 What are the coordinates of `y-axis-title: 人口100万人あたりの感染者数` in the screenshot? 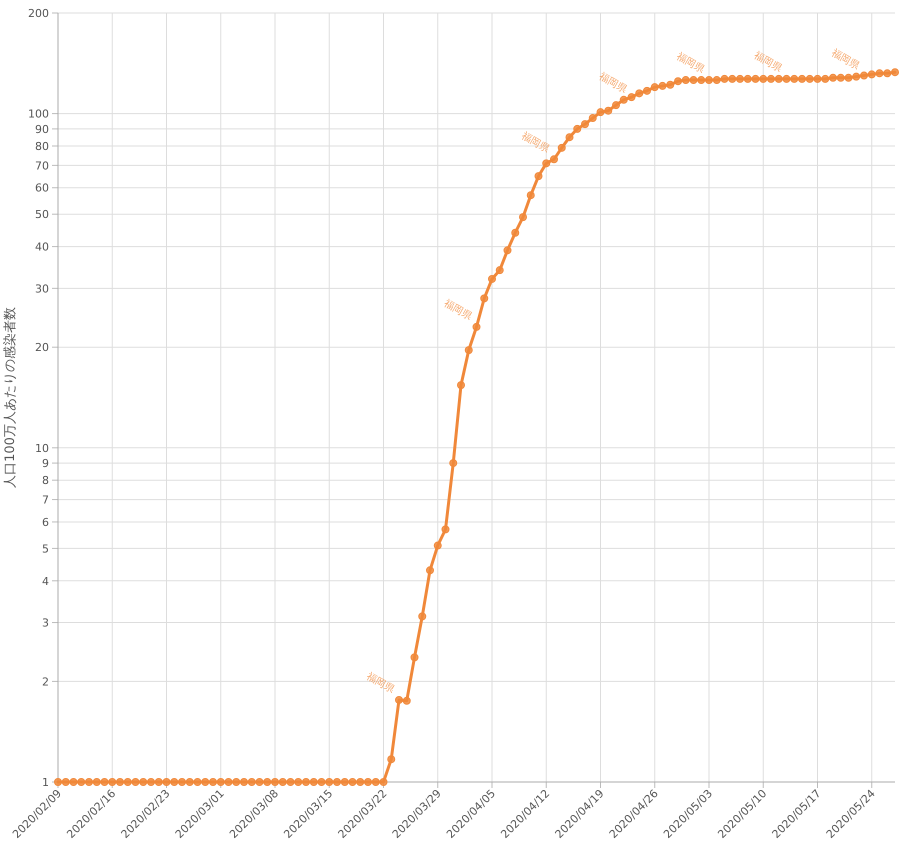 It's located at (10, 397).